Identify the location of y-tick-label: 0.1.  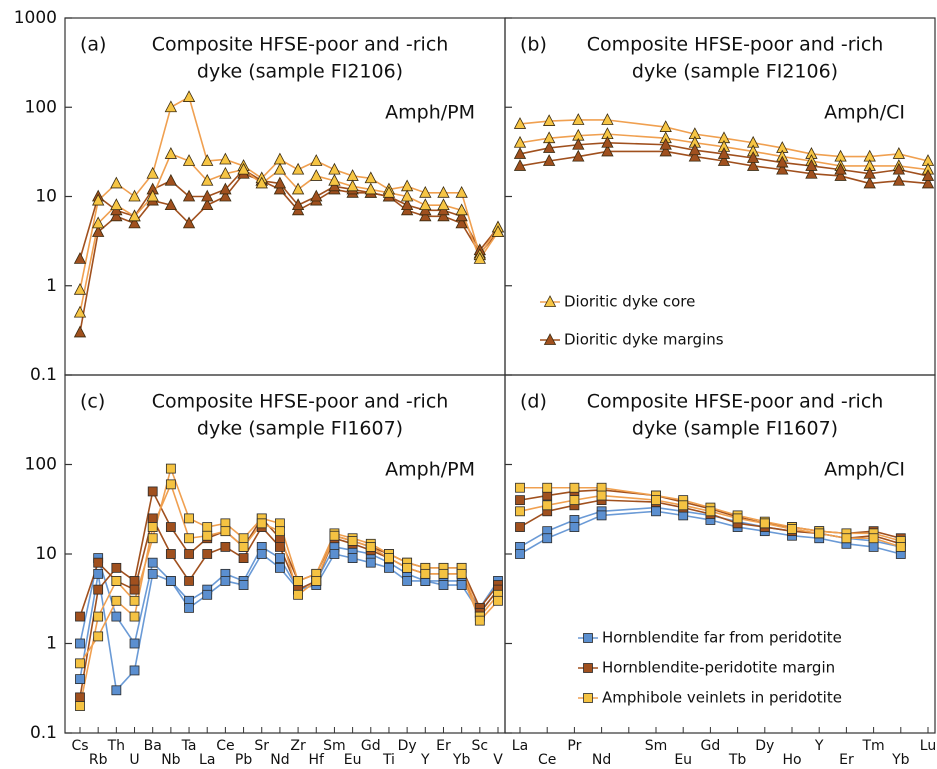
(43, 733).